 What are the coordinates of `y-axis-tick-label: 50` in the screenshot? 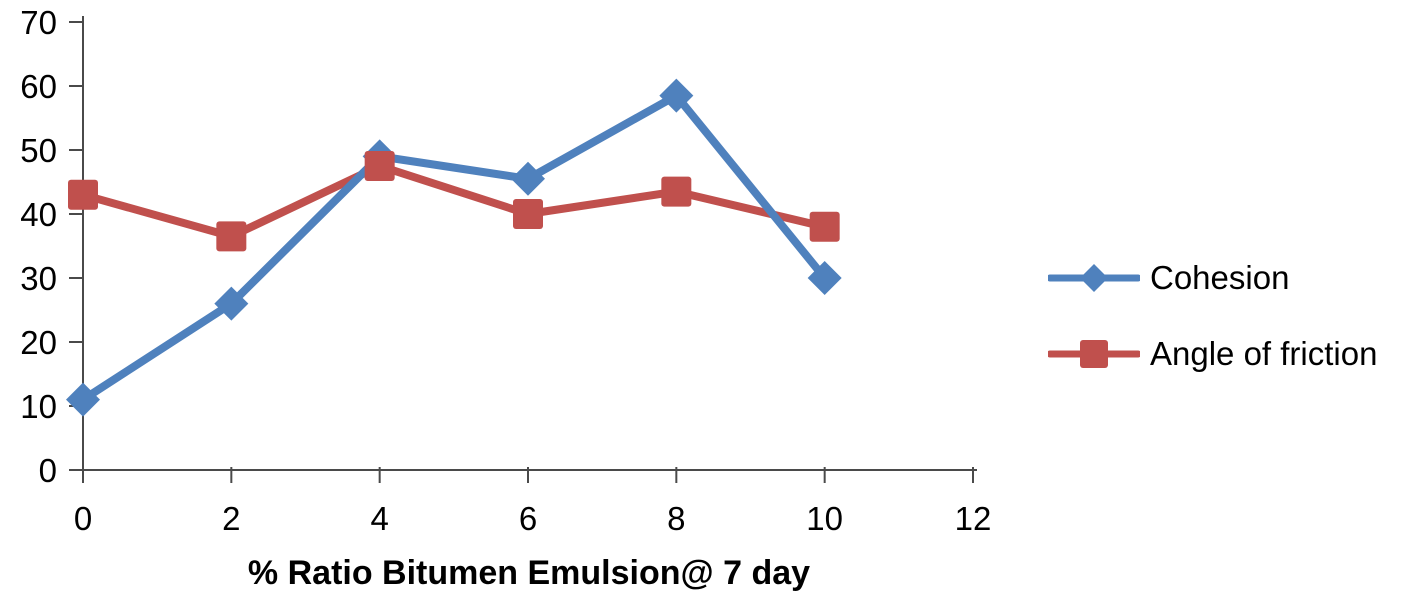 It's located at (38, 150).